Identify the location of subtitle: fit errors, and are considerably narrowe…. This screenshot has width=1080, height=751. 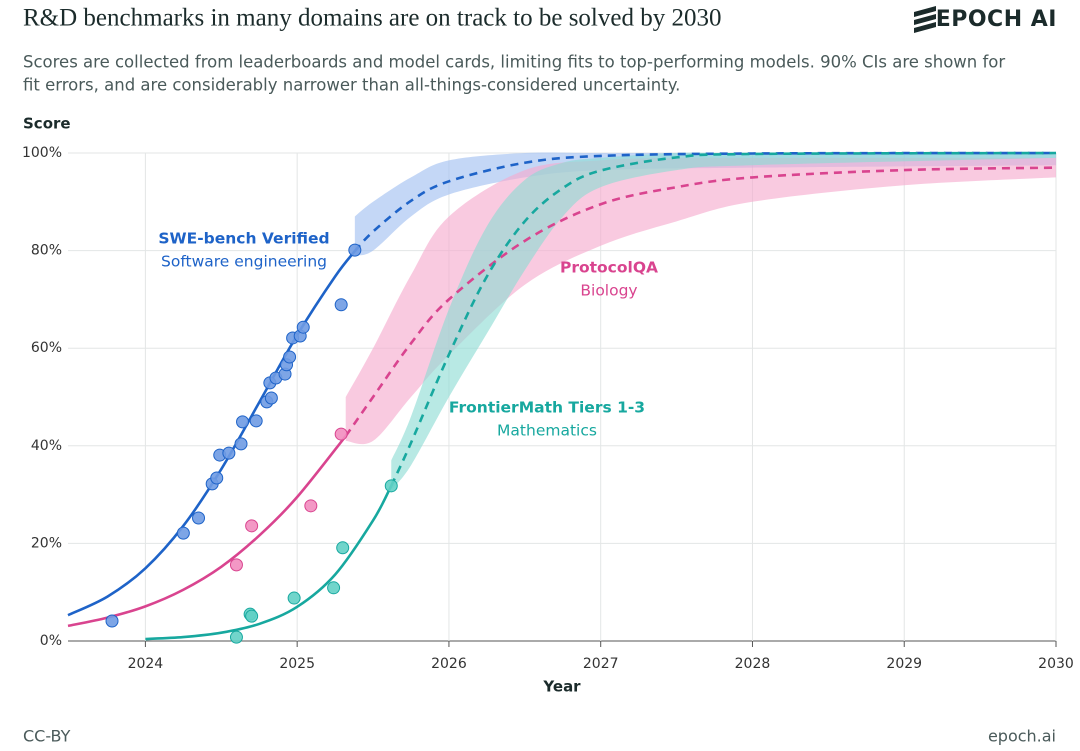
(351, 85).